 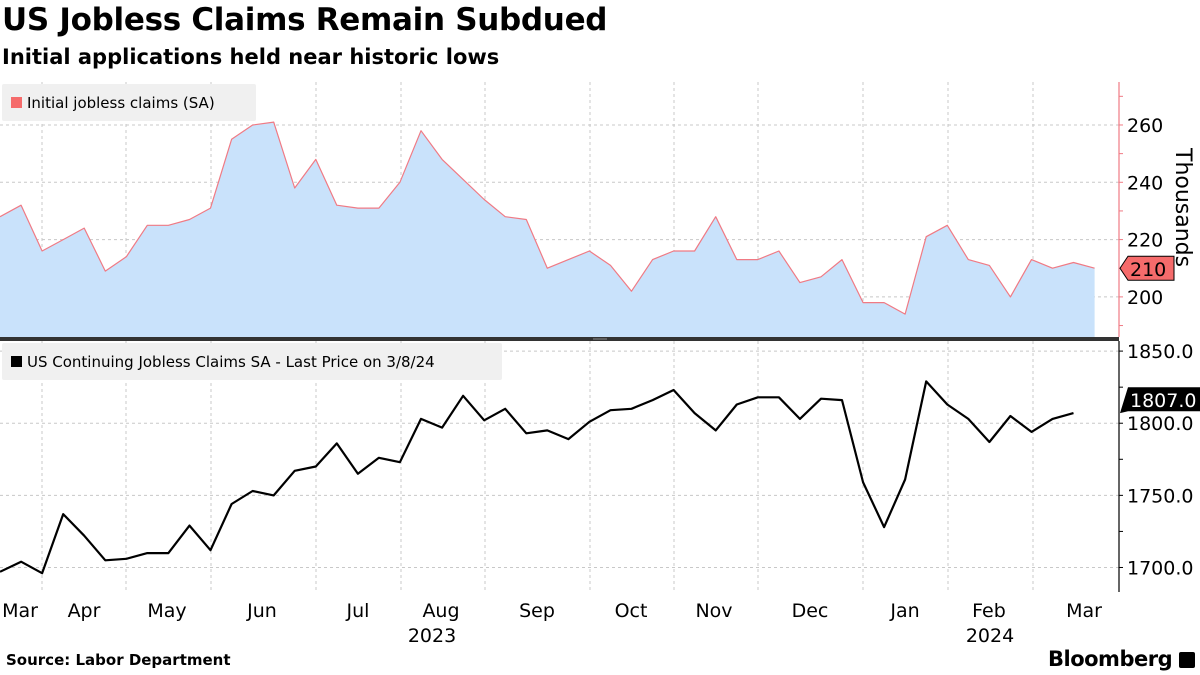 What do you see at coordinates (1160, 352) in the screenshot?
I see `y-tick-label: 1850.0` at bounding box center [1160, 352].